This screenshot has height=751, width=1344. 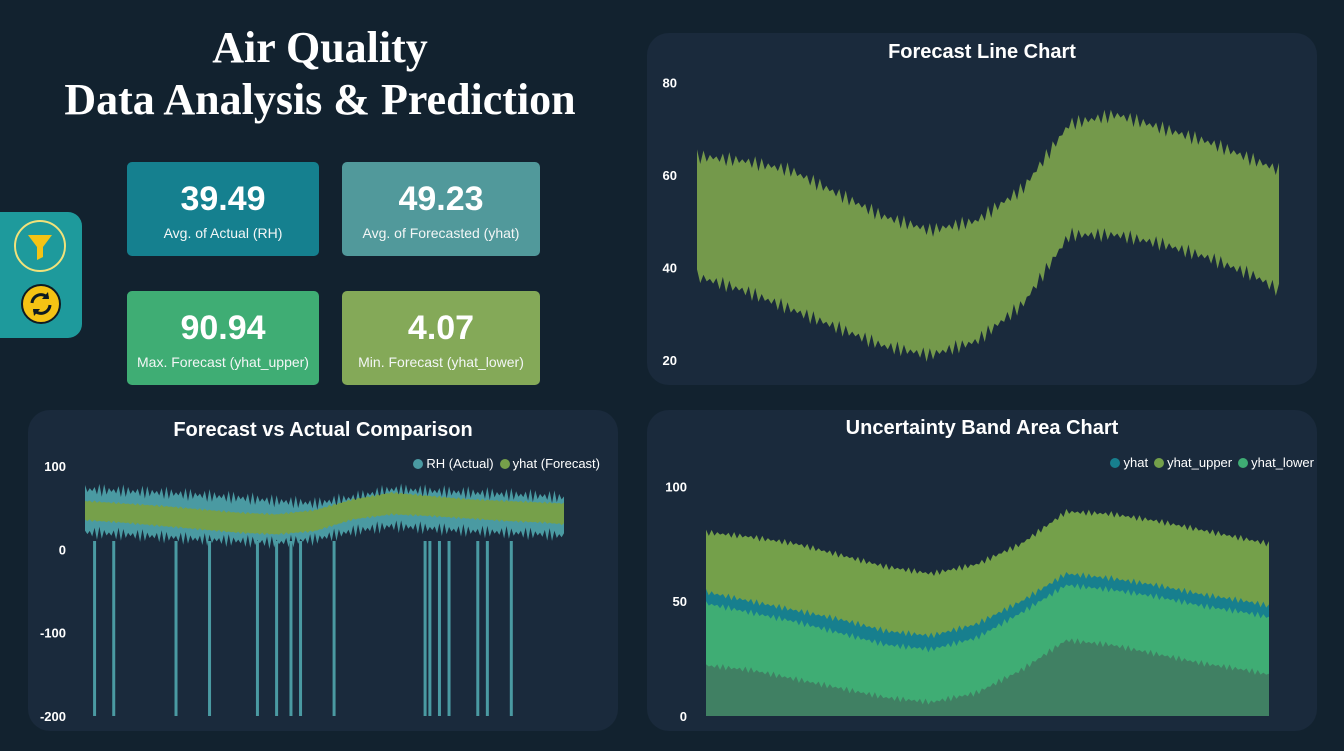 I want to click on funnel-glyph, so click(x=40, y=247).